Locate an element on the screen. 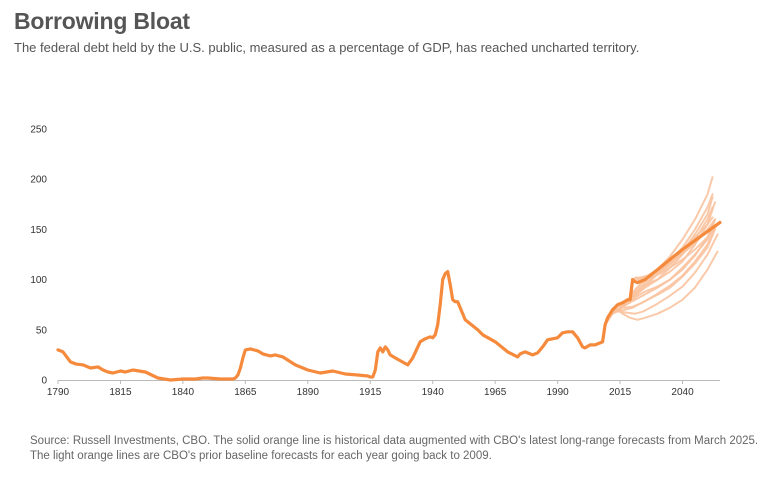 The width and height of the screenshot is (781, 486). chart-title: Borrowing Bloat is located at coordinates (102, 21).